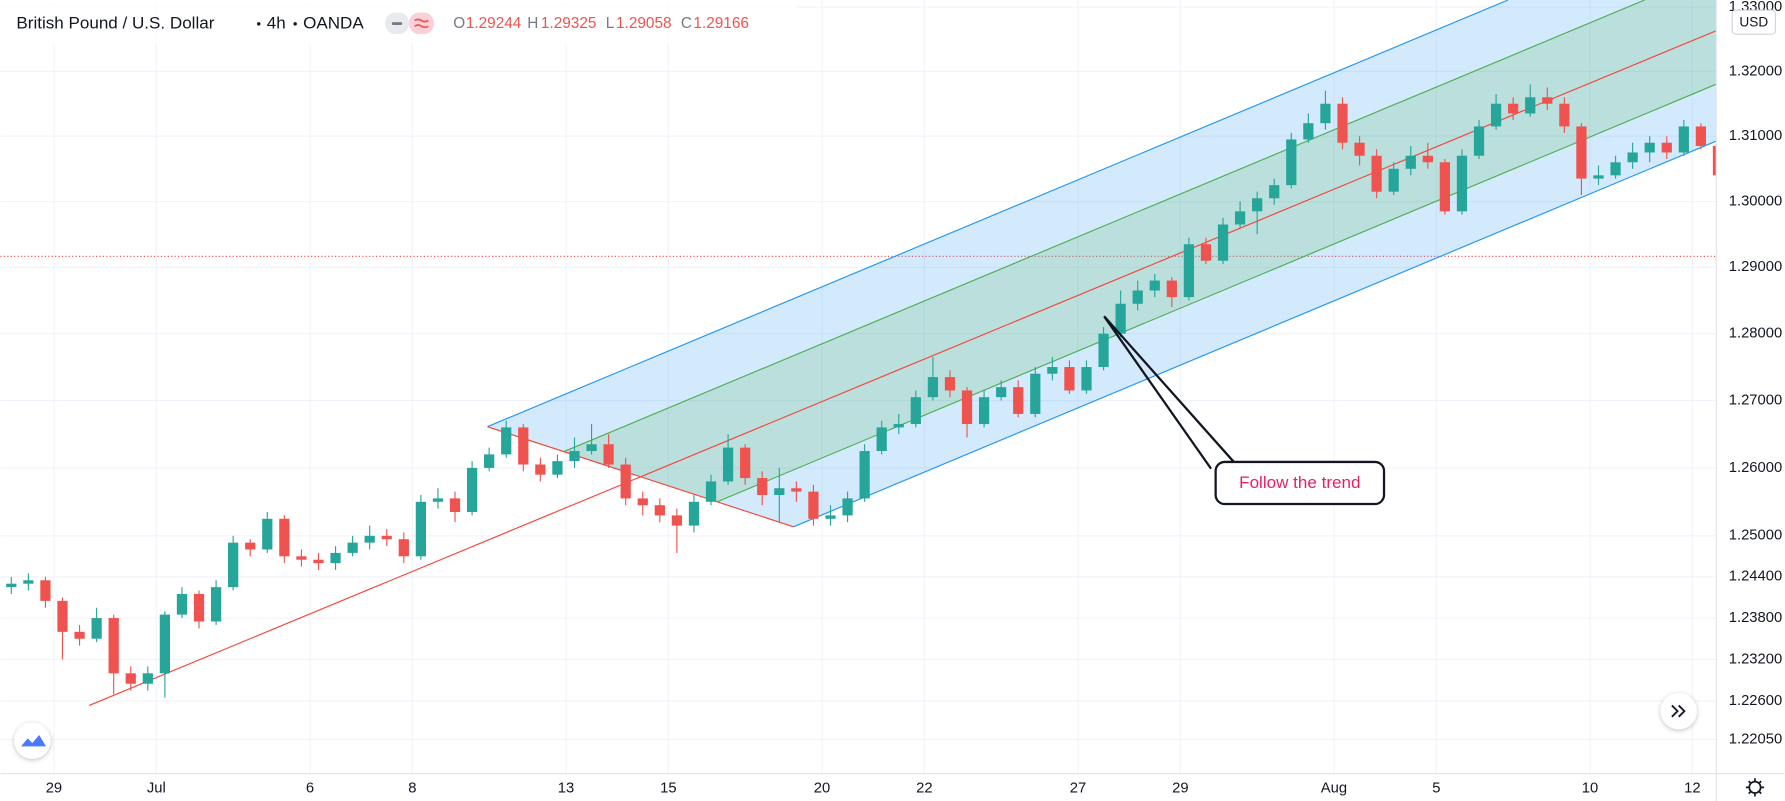 The height and width of the screenshot is (801, 1785). I want to click on status-glyph, so click(397, 24).